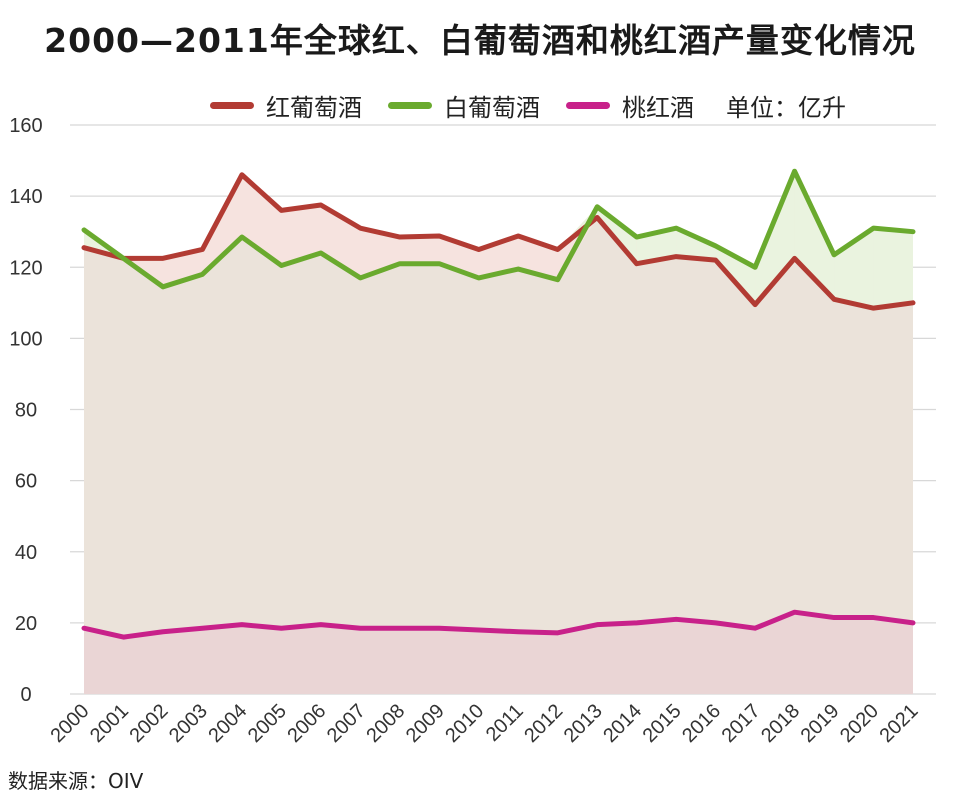 The image size is (960, 795). I want to click on y-tick-label: 80, so click(26, 411).